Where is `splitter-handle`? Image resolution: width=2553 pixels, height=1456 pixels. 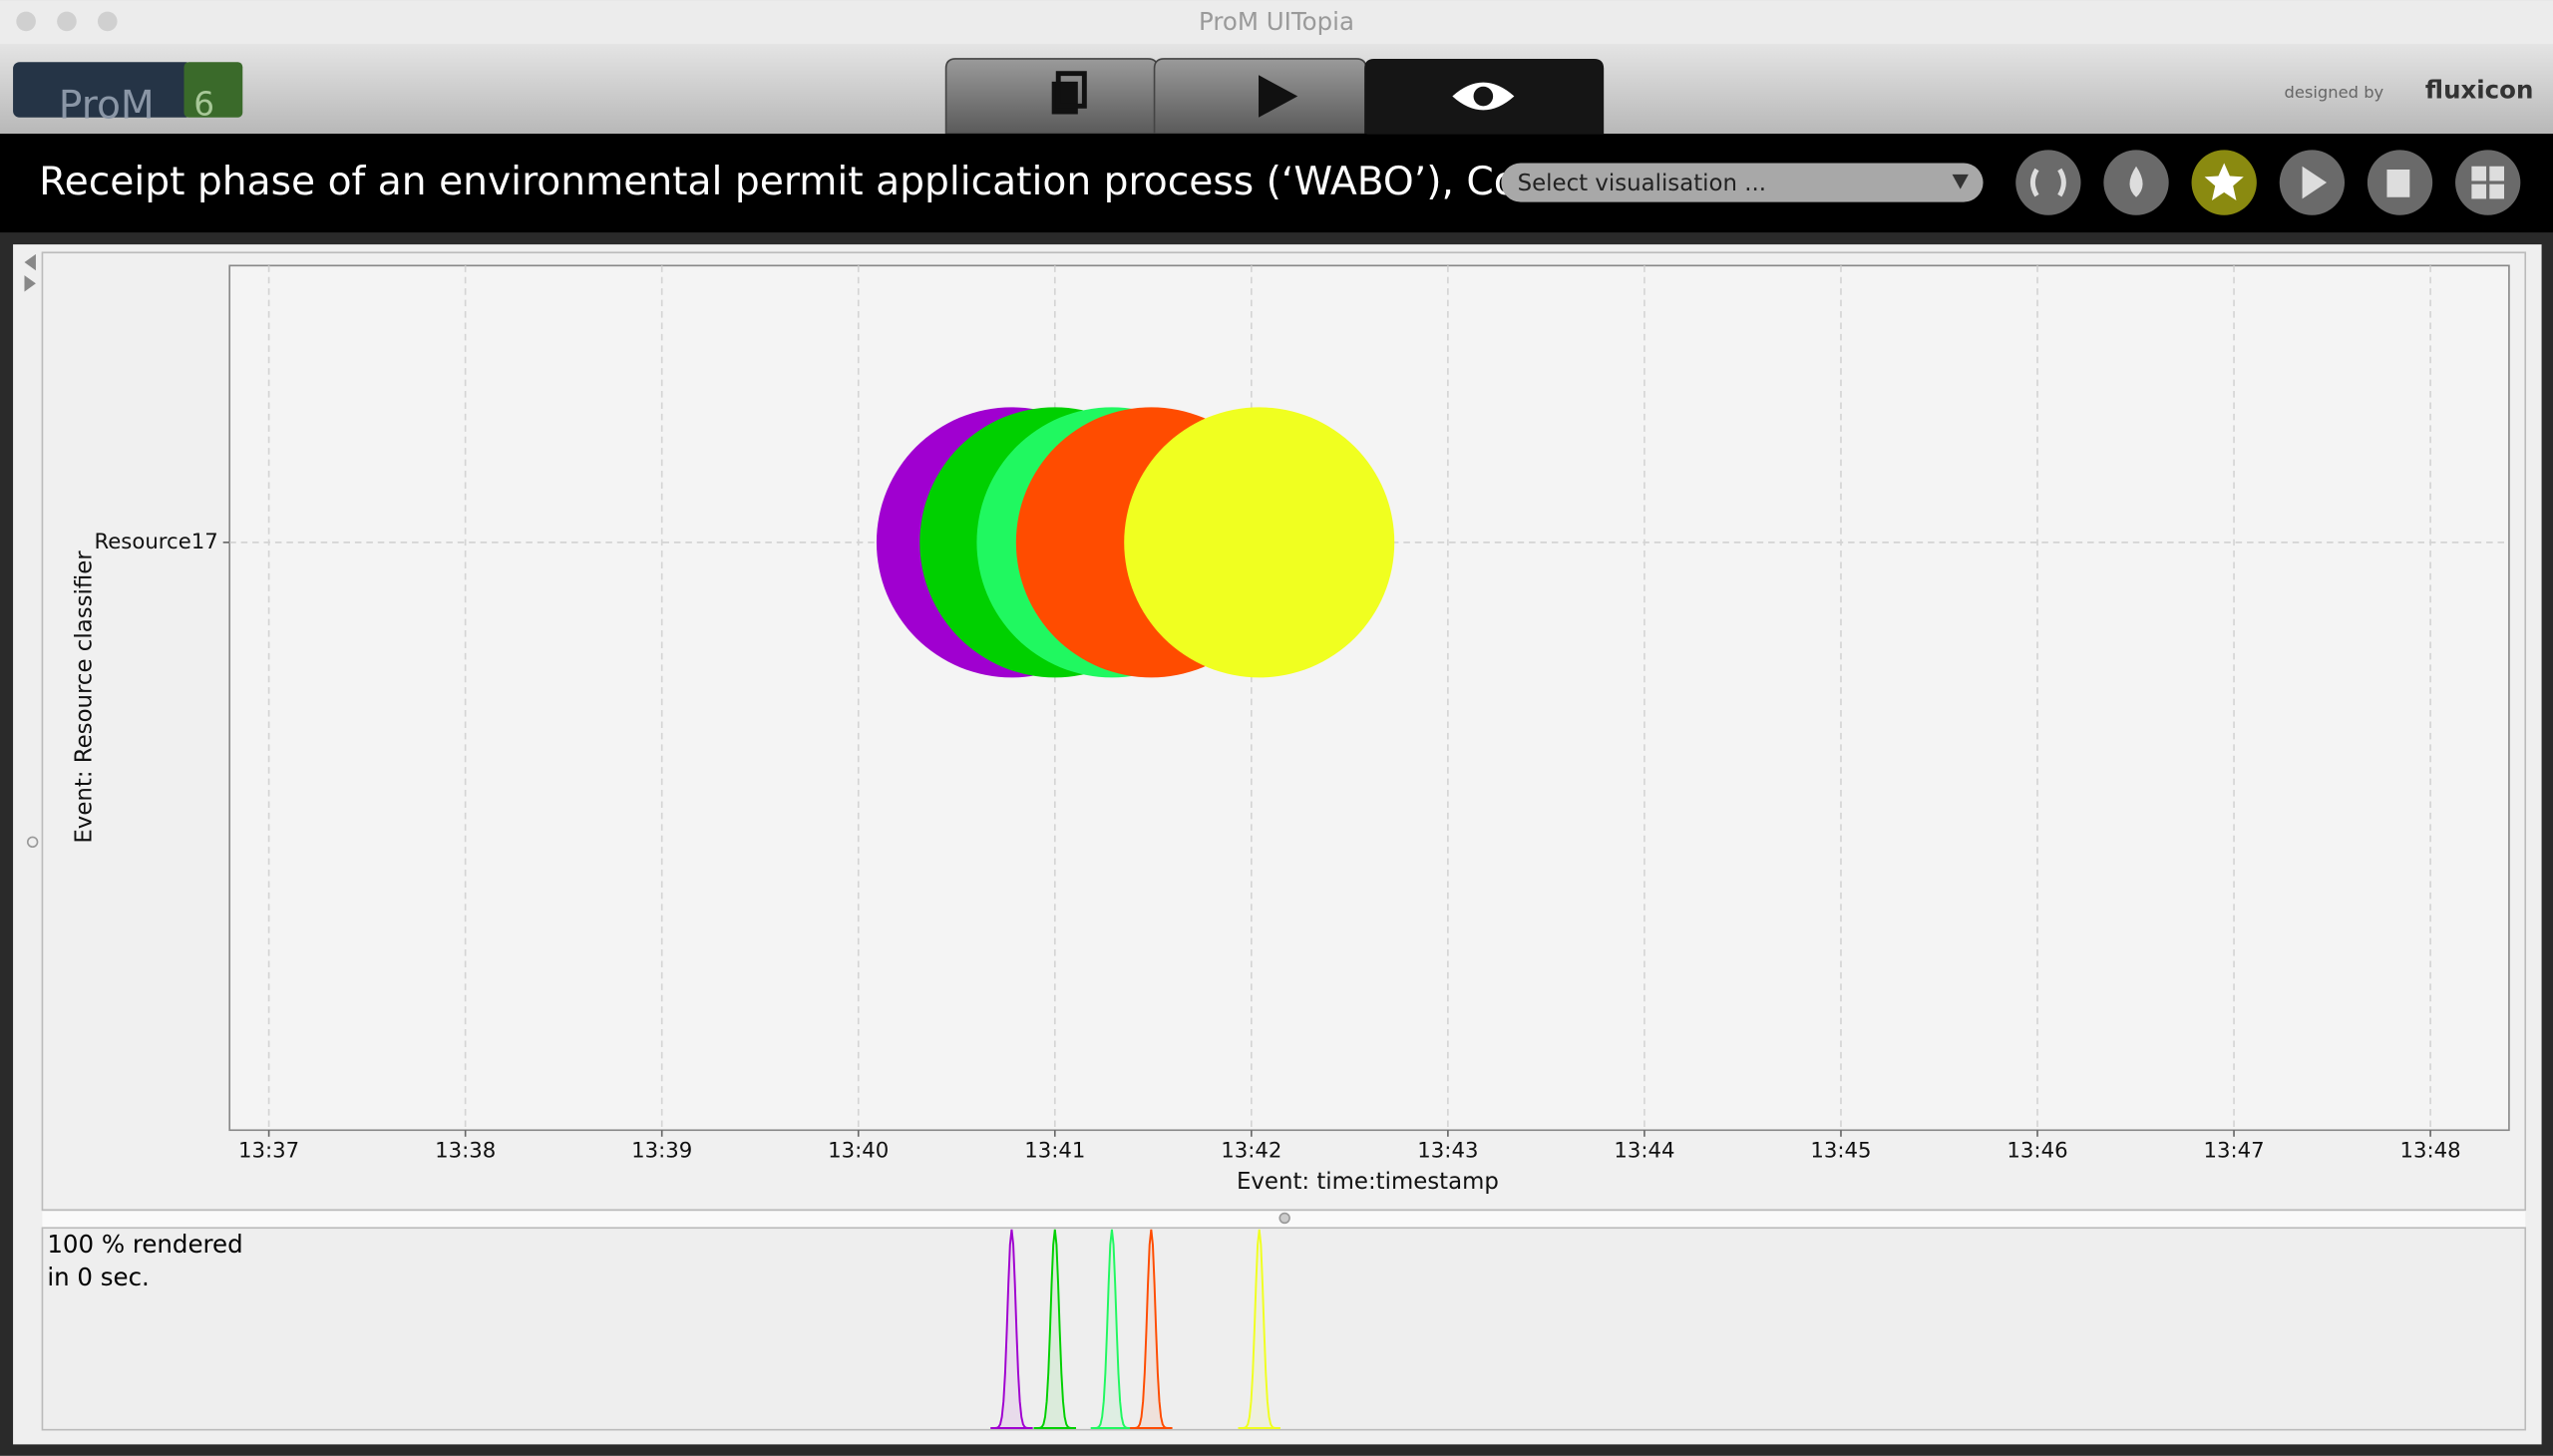 splitter-handle is located at coordinates (32, 842).